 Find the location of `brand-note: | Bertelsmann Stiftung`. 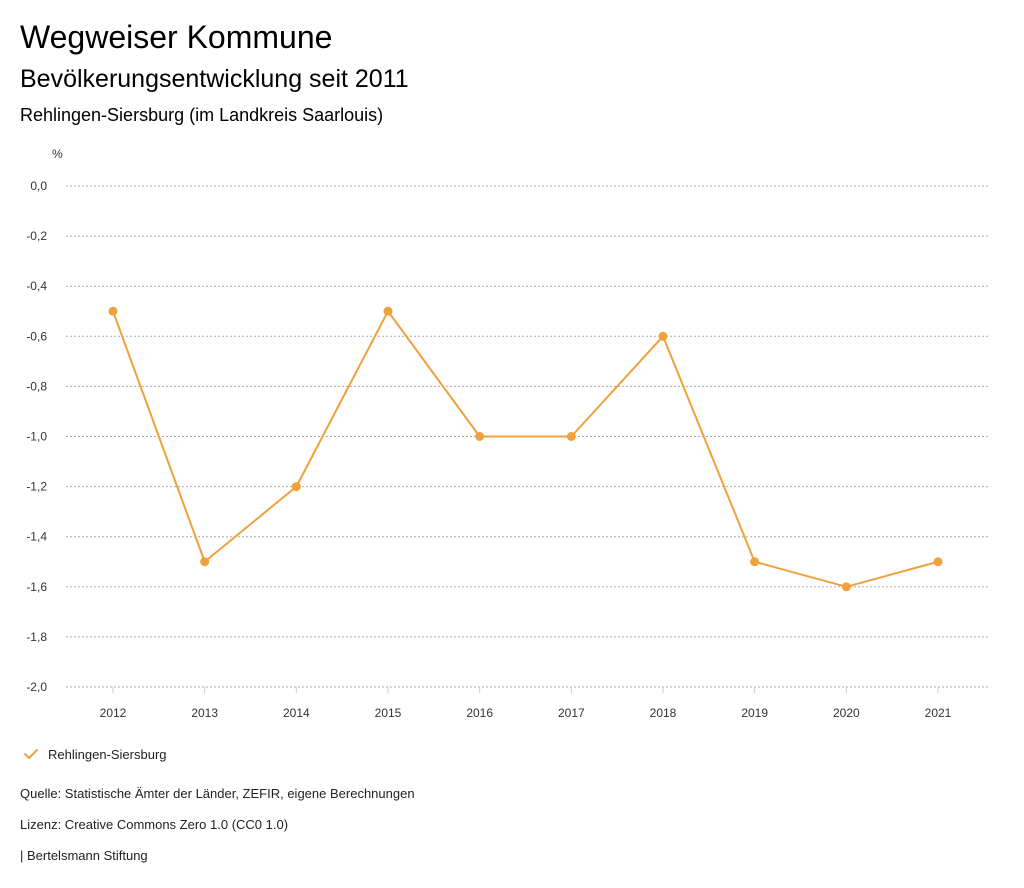

brand-note: | Bertelsmann Stiftung is located at coordinates (84, 855).